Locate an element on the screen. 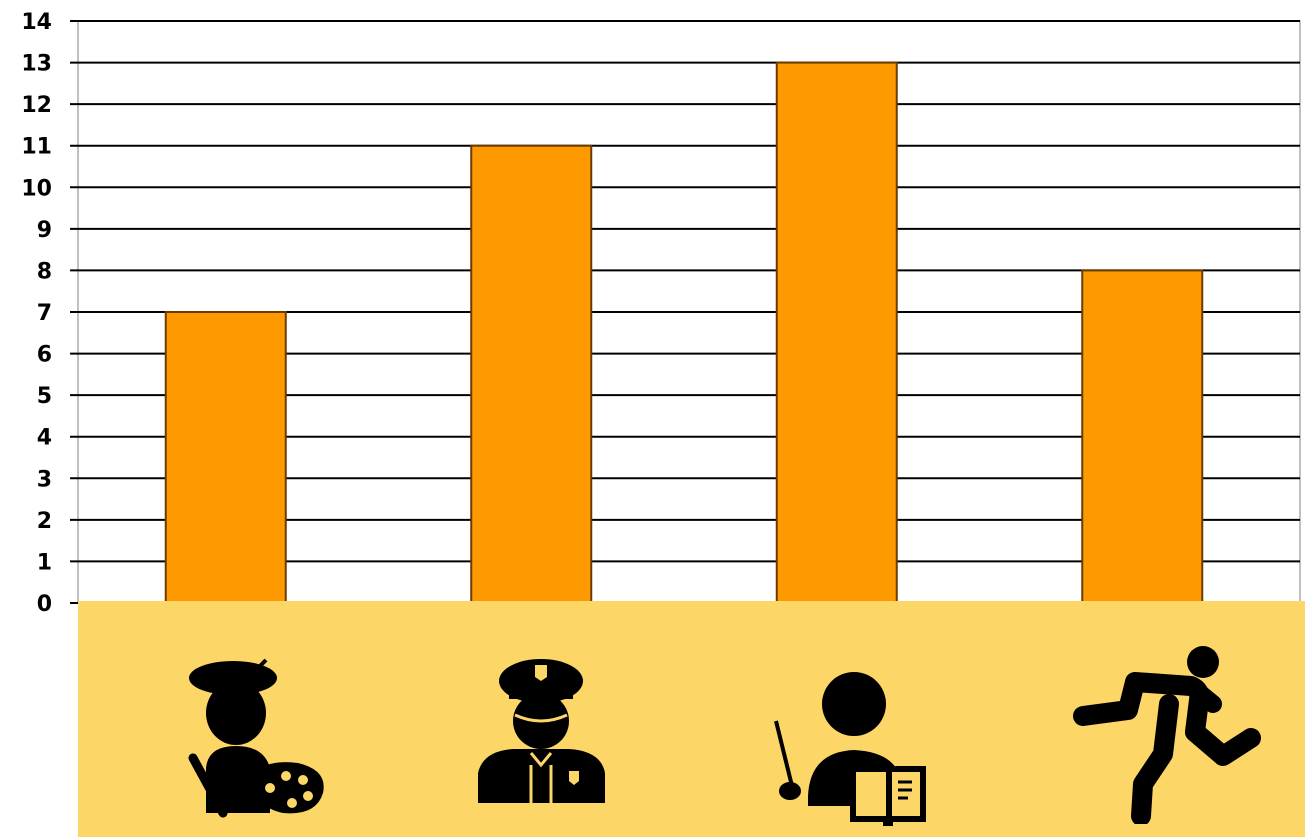 The height and width of the screenshot is (837, 1305). y-tick-label: 6 is located at coordinates (44, 355).